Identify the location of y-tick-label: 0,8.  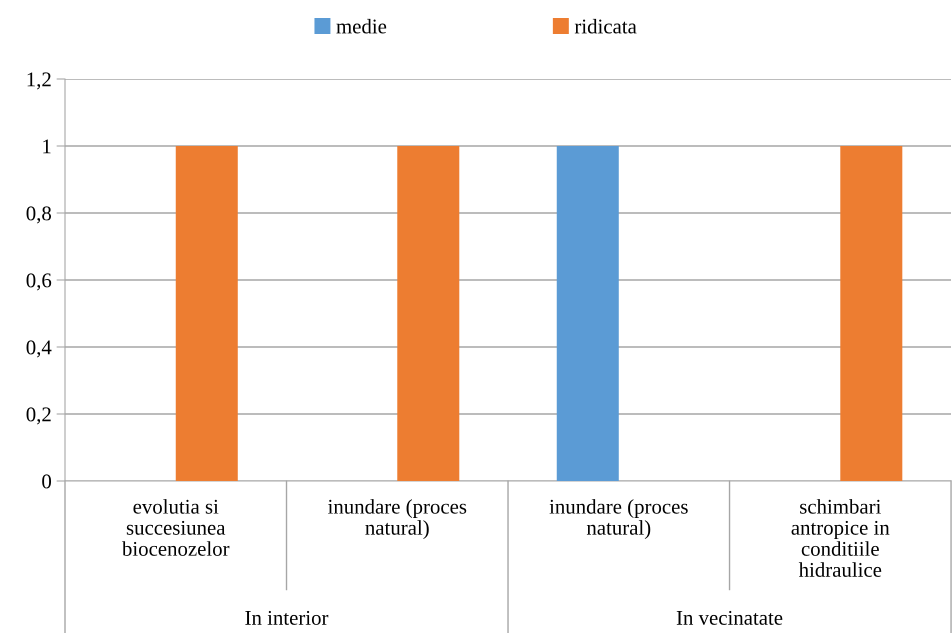
(39, 215).